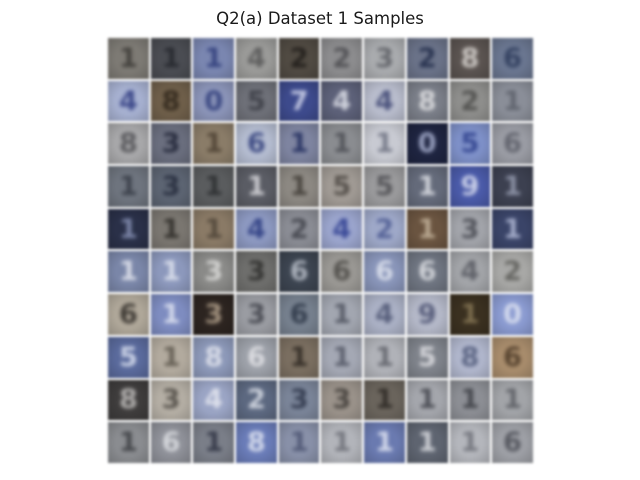 The height and width of the screenshot is (480, 640). What do you see at coordinates (256, 101) in the screenshot?
I see `sample-image-tile: 5` at bounding box center [256, 101].